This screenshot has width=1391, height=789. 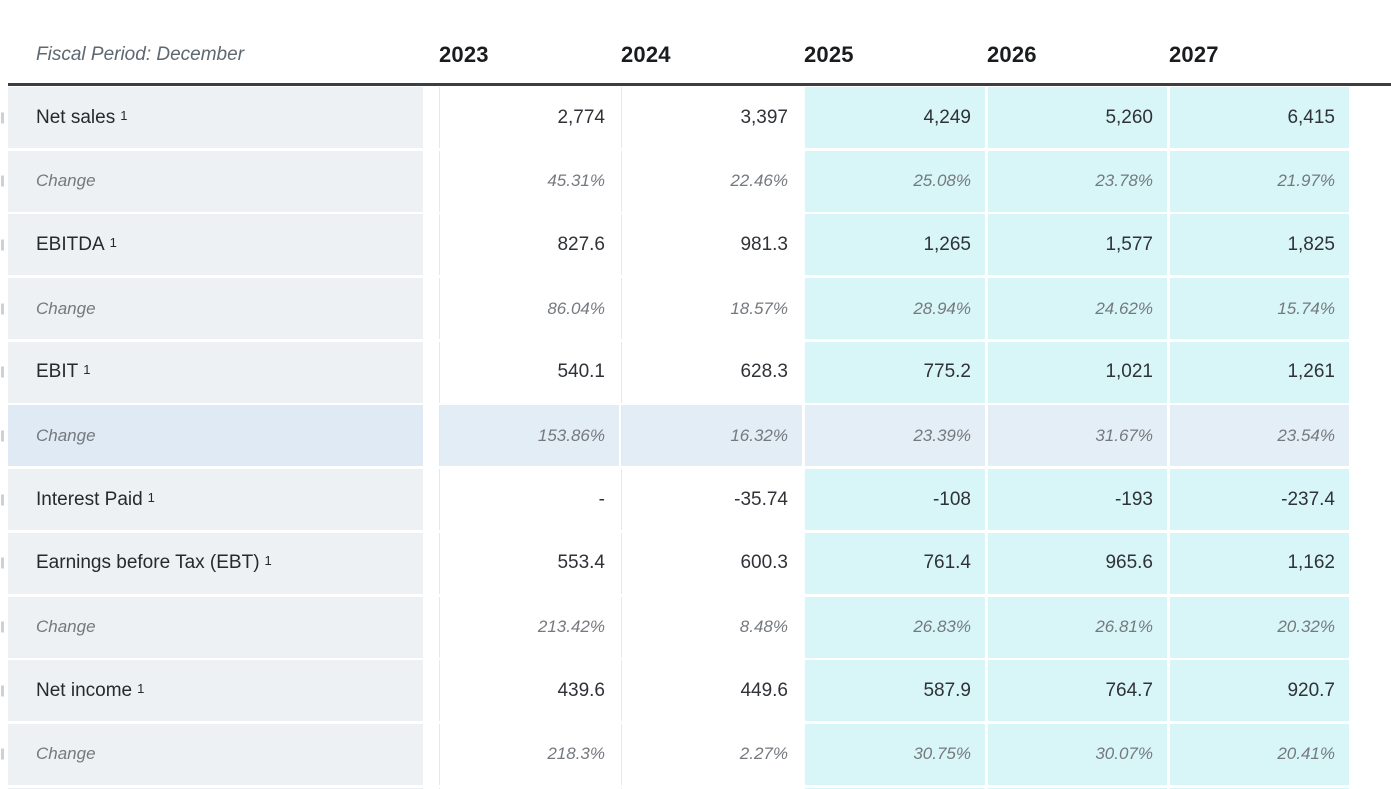 What do you see at coordinates (894, 691) in the screenshot?
I see `value-cell-2025: 587.9` at bounding box center [894, 691].